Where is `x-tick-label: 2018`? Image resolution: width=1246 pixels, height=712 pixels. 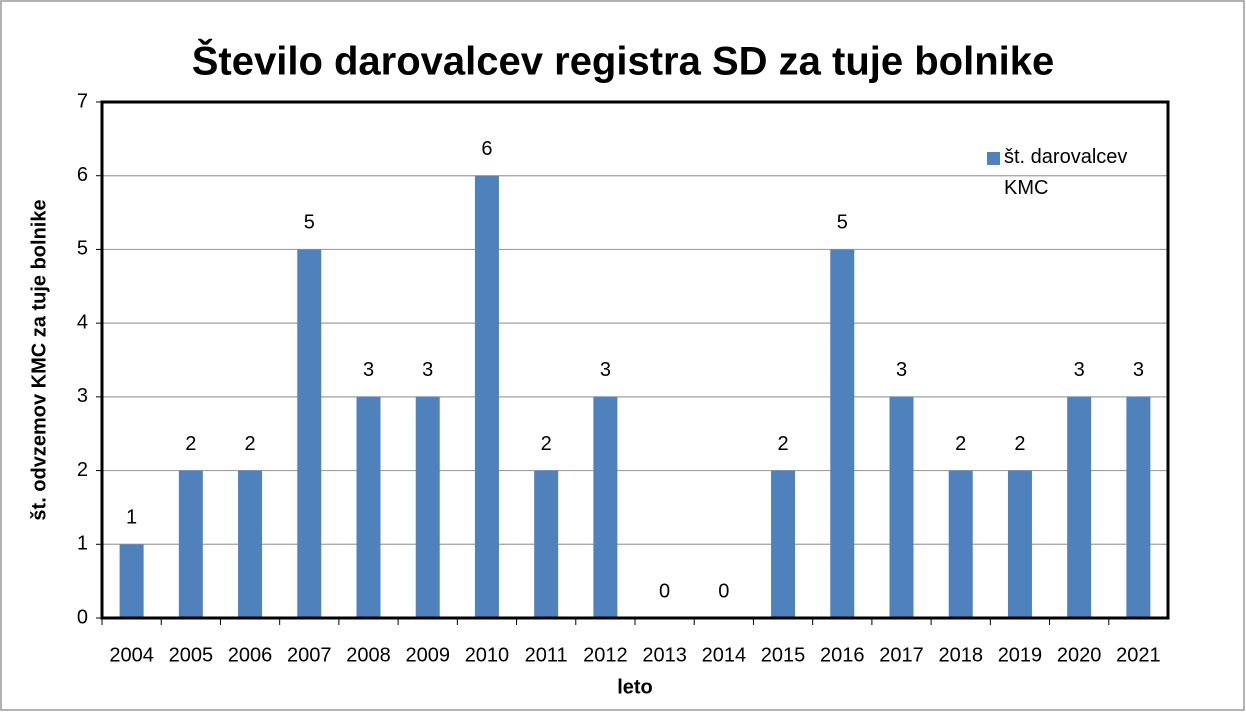 x-tick-label: 2018 is located at coordinates (960, 655).